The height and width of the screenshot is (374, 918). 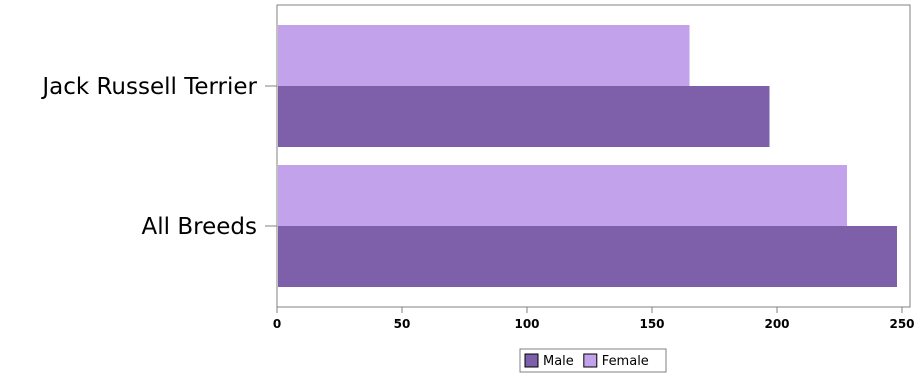 What do you see at coordinates (148, 87) in the screenshot?
I see `y-tick-label: Jack Russell Terrier` at bounding box center [148, 87].